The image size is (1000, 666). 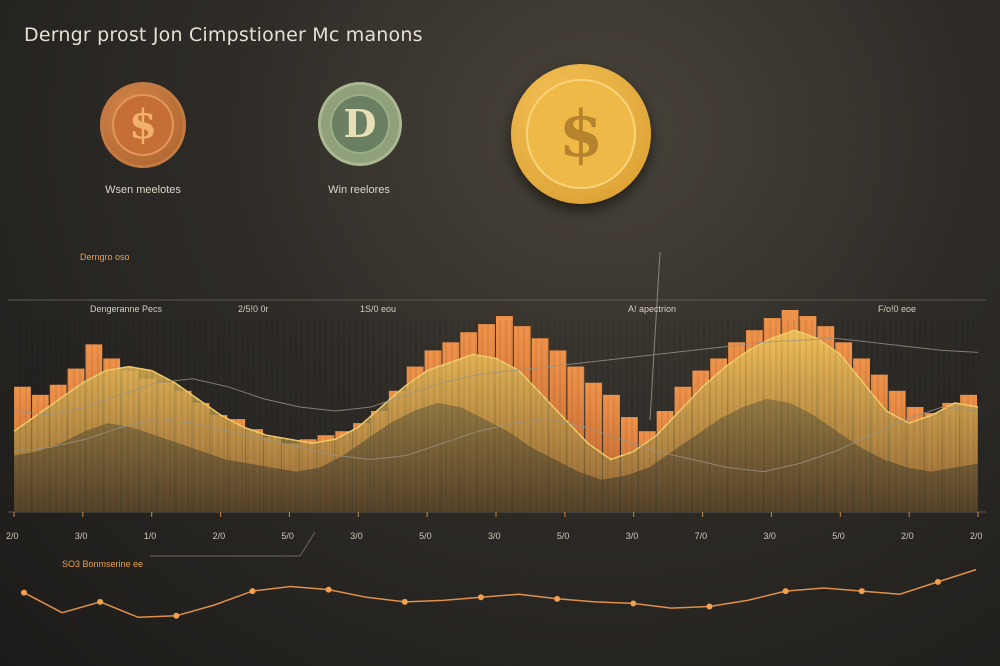 What do you see at coordinates (150, 536) in the screenshot?
I see `x-tick-label: 1/0` at bounding box center [150, 536].